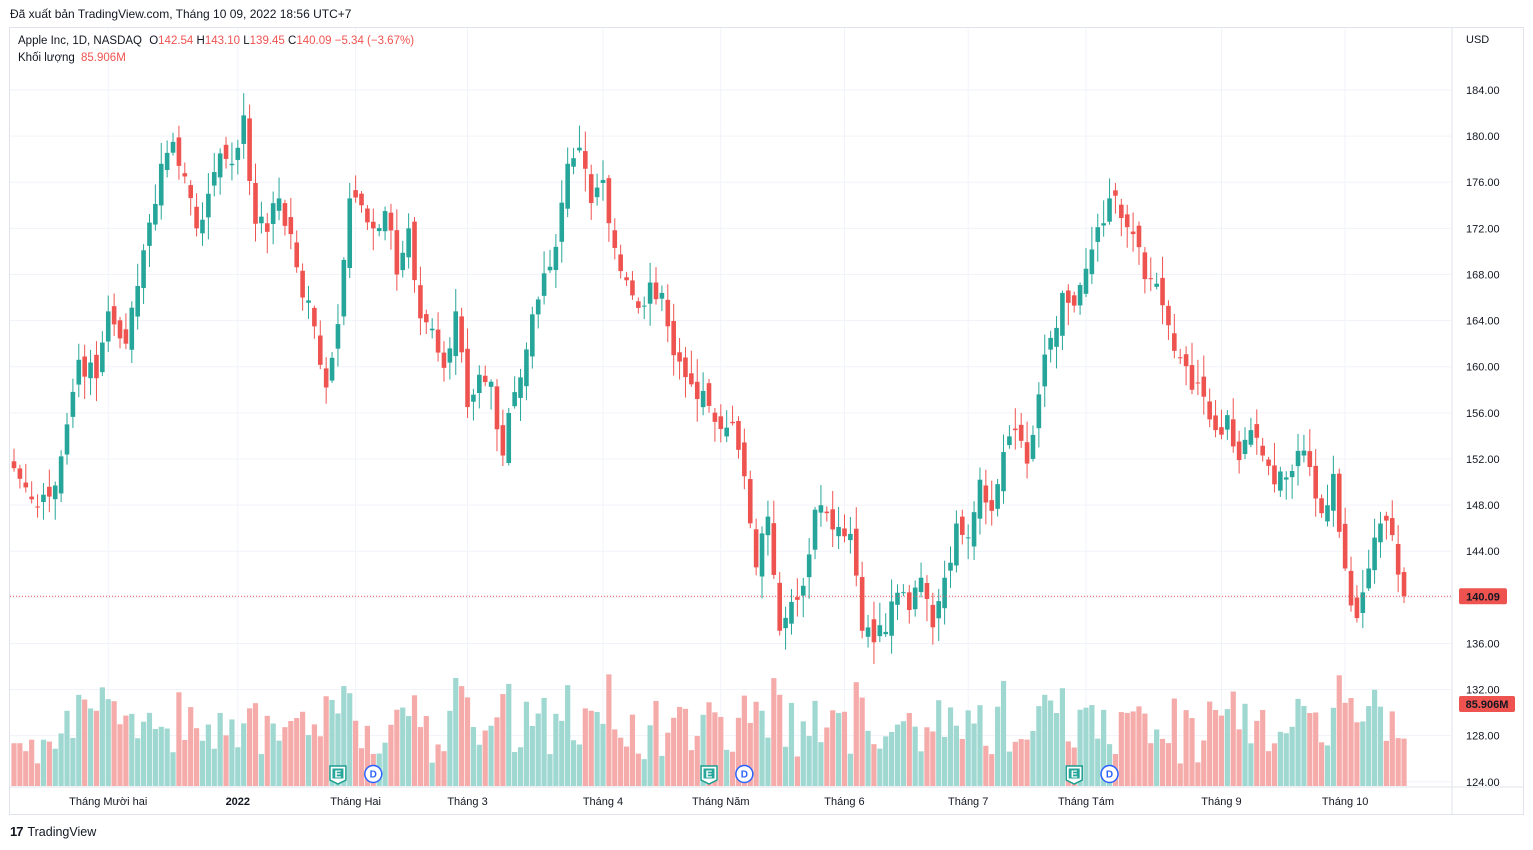  What do you see at coordinates (108, 802) in the screenshot?
I see `time-tick-label: Tháng Mười hai` at bounding box center [108, 802].